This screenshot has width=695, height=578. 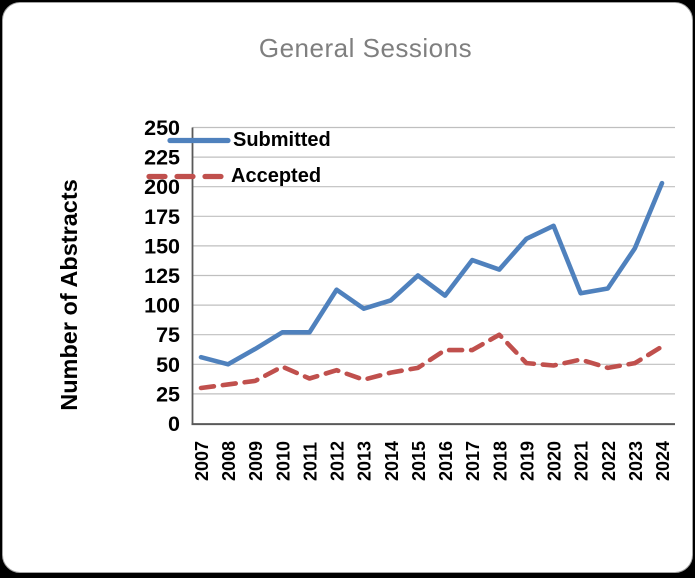 I want to click on y-tick-label: 225, so click(x=162, y=158).